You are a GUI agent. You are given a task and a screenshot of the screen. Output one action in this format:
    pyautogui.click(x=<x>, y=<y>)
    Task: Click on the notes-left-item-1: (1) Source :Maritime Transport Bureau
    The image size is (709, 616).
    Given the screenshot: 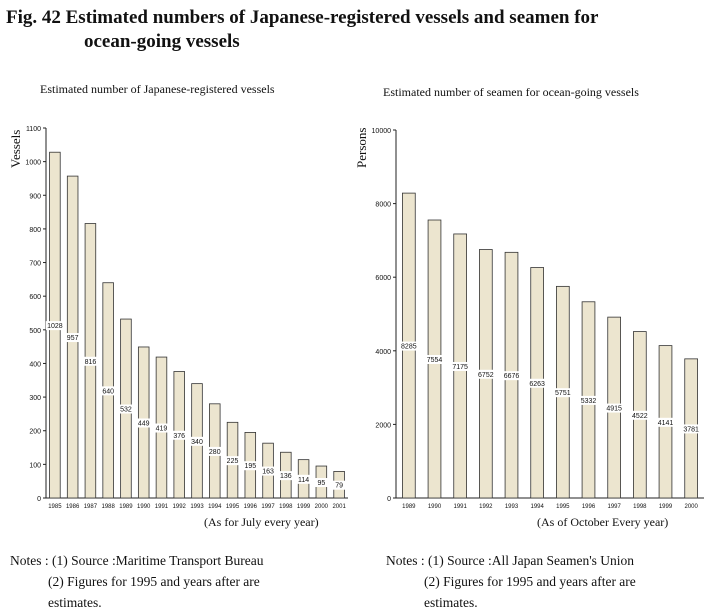 What is the action you would take?
    pyautogui.click(x=158, y=560)
    